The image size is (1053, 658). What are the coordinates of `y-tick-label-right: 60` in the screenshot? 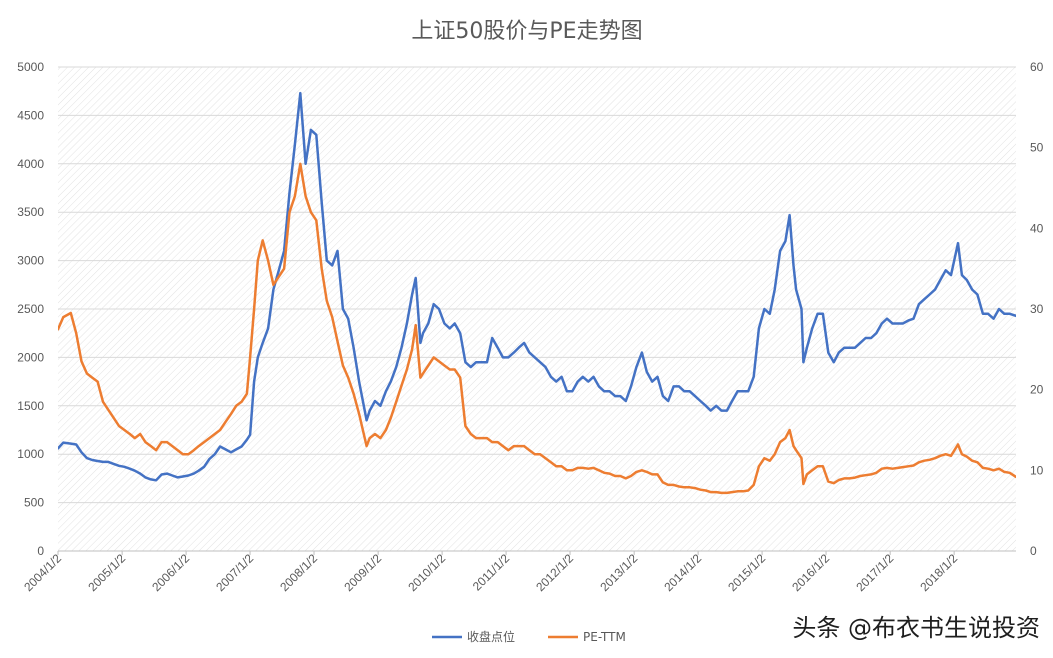 It's located at (1037, 67).